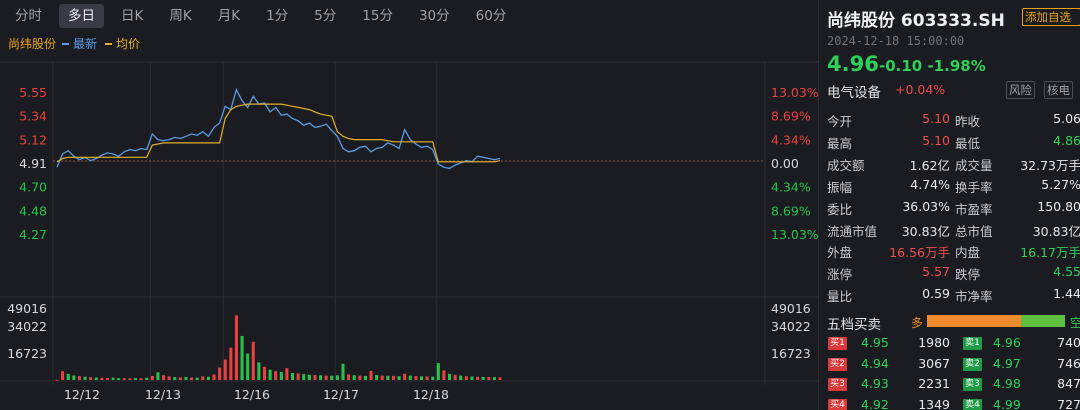 The height and width of the screenshot is (410, 1080). I want to click on bear-ratio-fill, so click(1042, 321).